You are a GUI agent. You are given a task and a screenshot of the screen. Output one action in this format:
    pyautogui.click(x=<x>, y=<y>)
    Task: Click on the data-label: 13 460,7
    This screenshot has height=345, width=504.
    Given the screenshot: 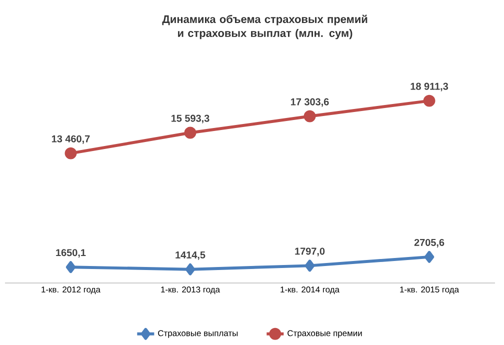 What is the action you would take?
    pyautogui.click(x=71, y=139)
    